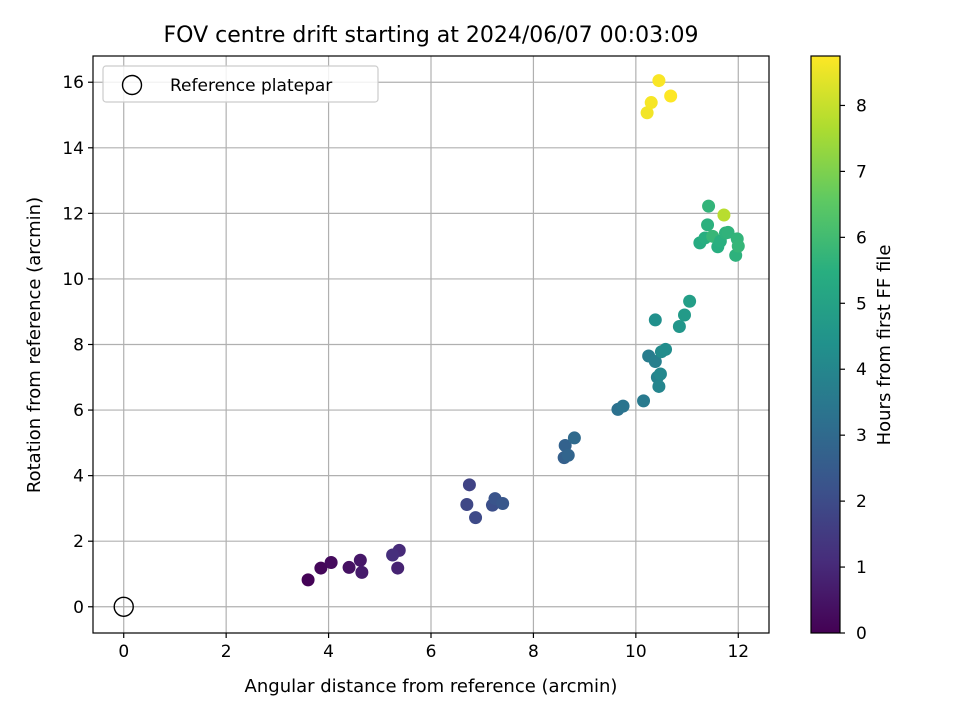 This screenshot has width=960, height=720. What do you see at coordinates (251, 86) in the screenshot?
I see `legend-entry-reference: Reference platepar` at bounding box center [251, 86].